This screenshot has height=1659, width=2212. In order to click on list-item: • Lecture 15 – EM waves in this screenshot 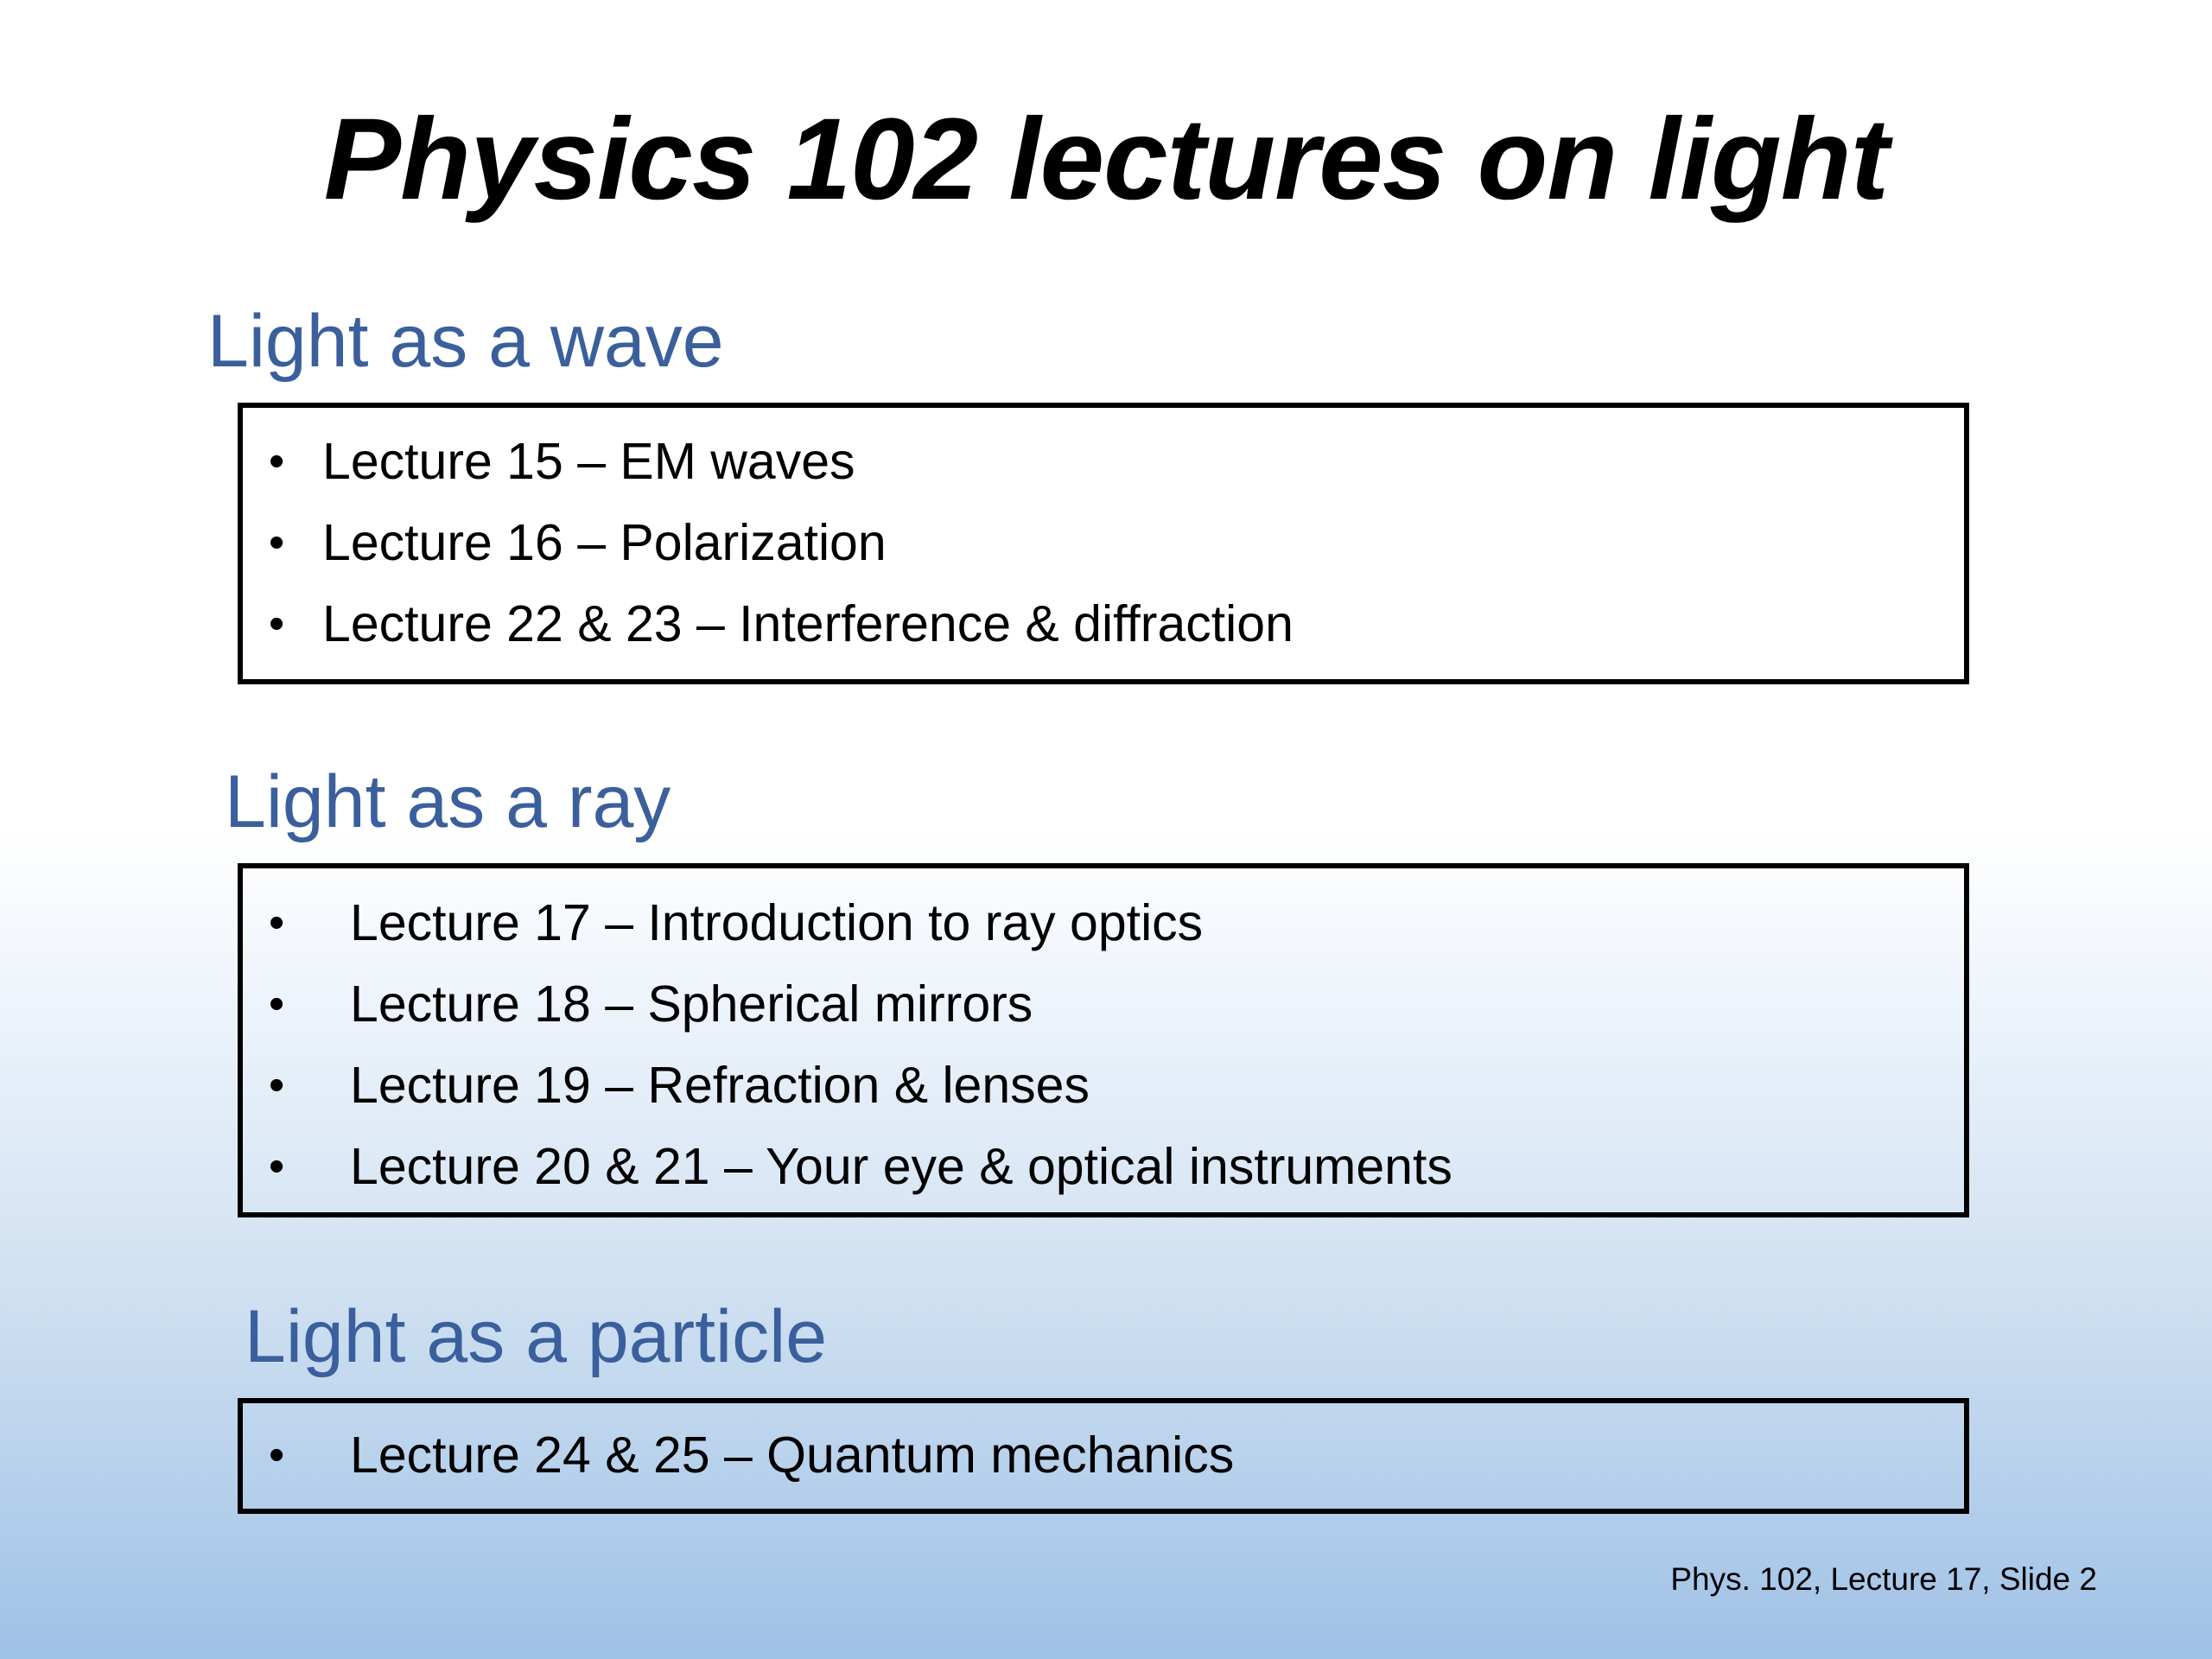, I will do `click(1102, 461)`.